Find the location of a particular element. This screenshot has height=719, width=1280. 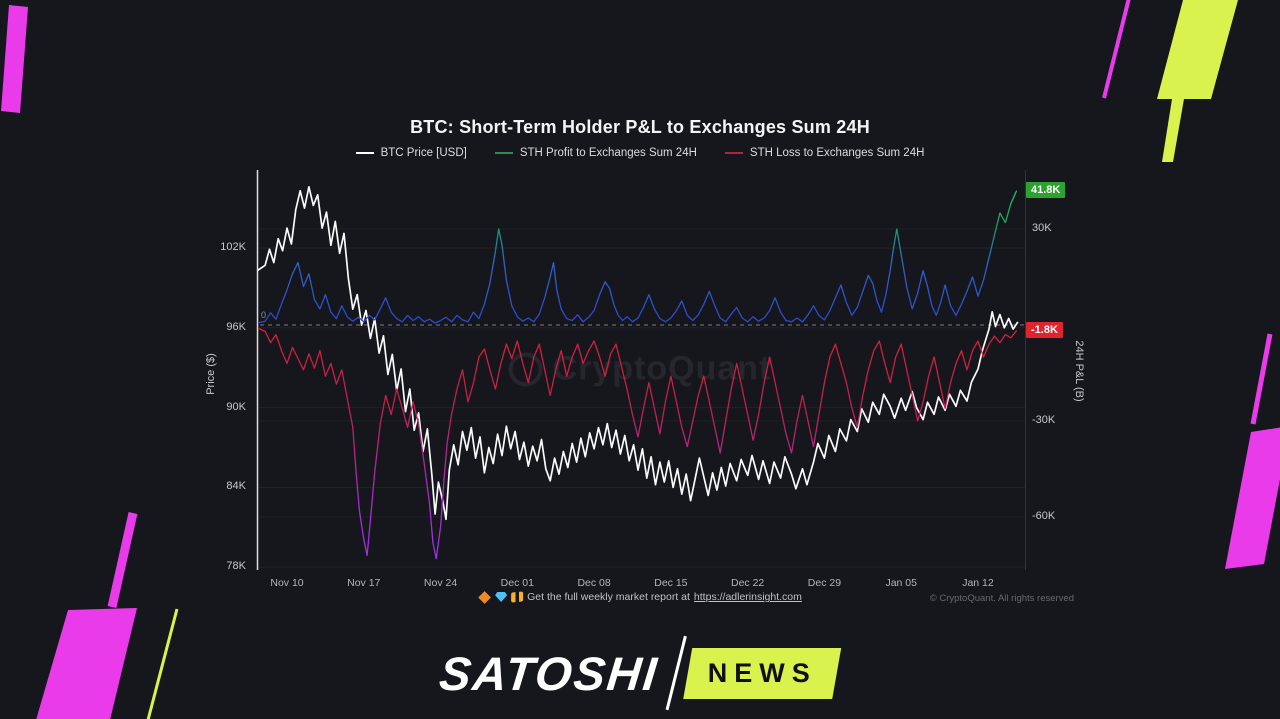

date-axis-tick: Dec 08 is located at coordinates (594, 583).